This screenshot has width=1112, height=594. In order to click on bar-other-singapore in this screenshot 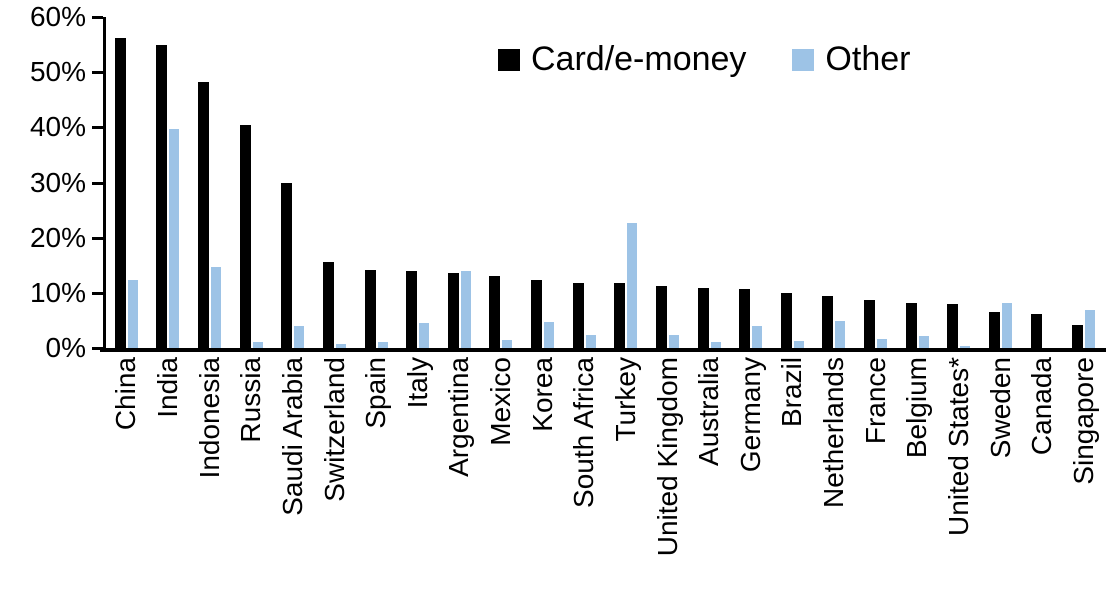, I will do `click(1090, 329)`.